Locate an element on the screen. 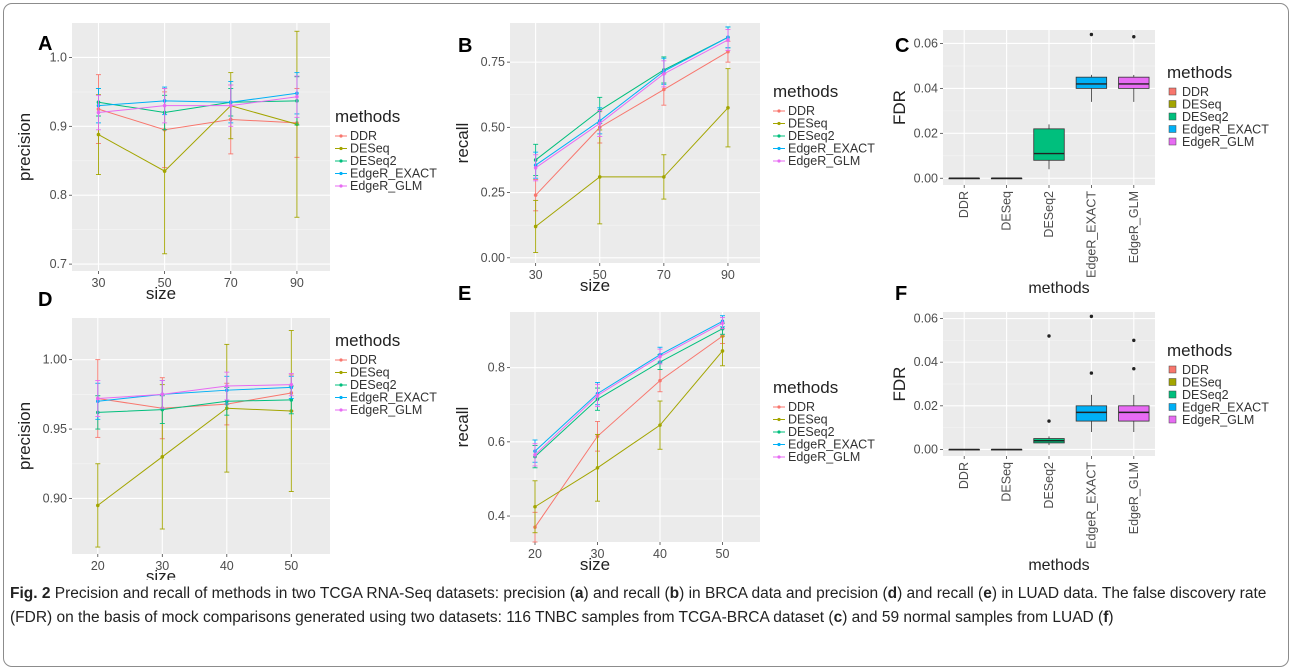 The width and height of the screenshot is (1293, 672). y-tick-label: 0.4 is located at coordinates (496, 516).